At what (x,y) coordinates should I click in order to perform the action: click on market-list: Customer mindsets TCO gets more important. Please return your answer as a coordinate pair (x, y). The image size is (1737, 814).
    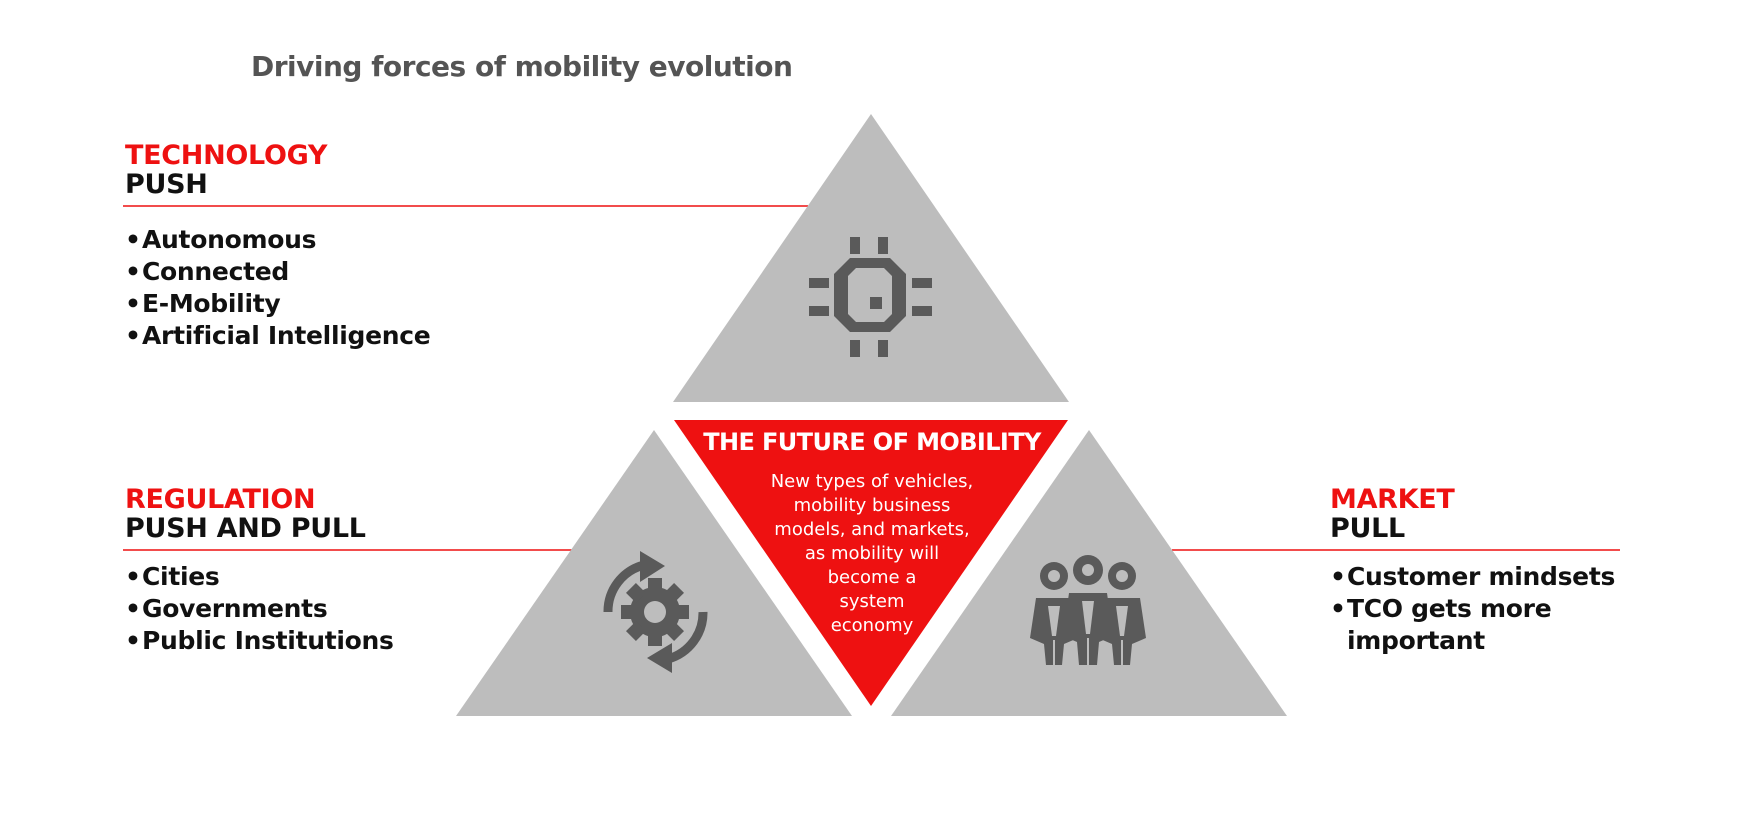
    Looking at the image, I should click on (1472, 609).